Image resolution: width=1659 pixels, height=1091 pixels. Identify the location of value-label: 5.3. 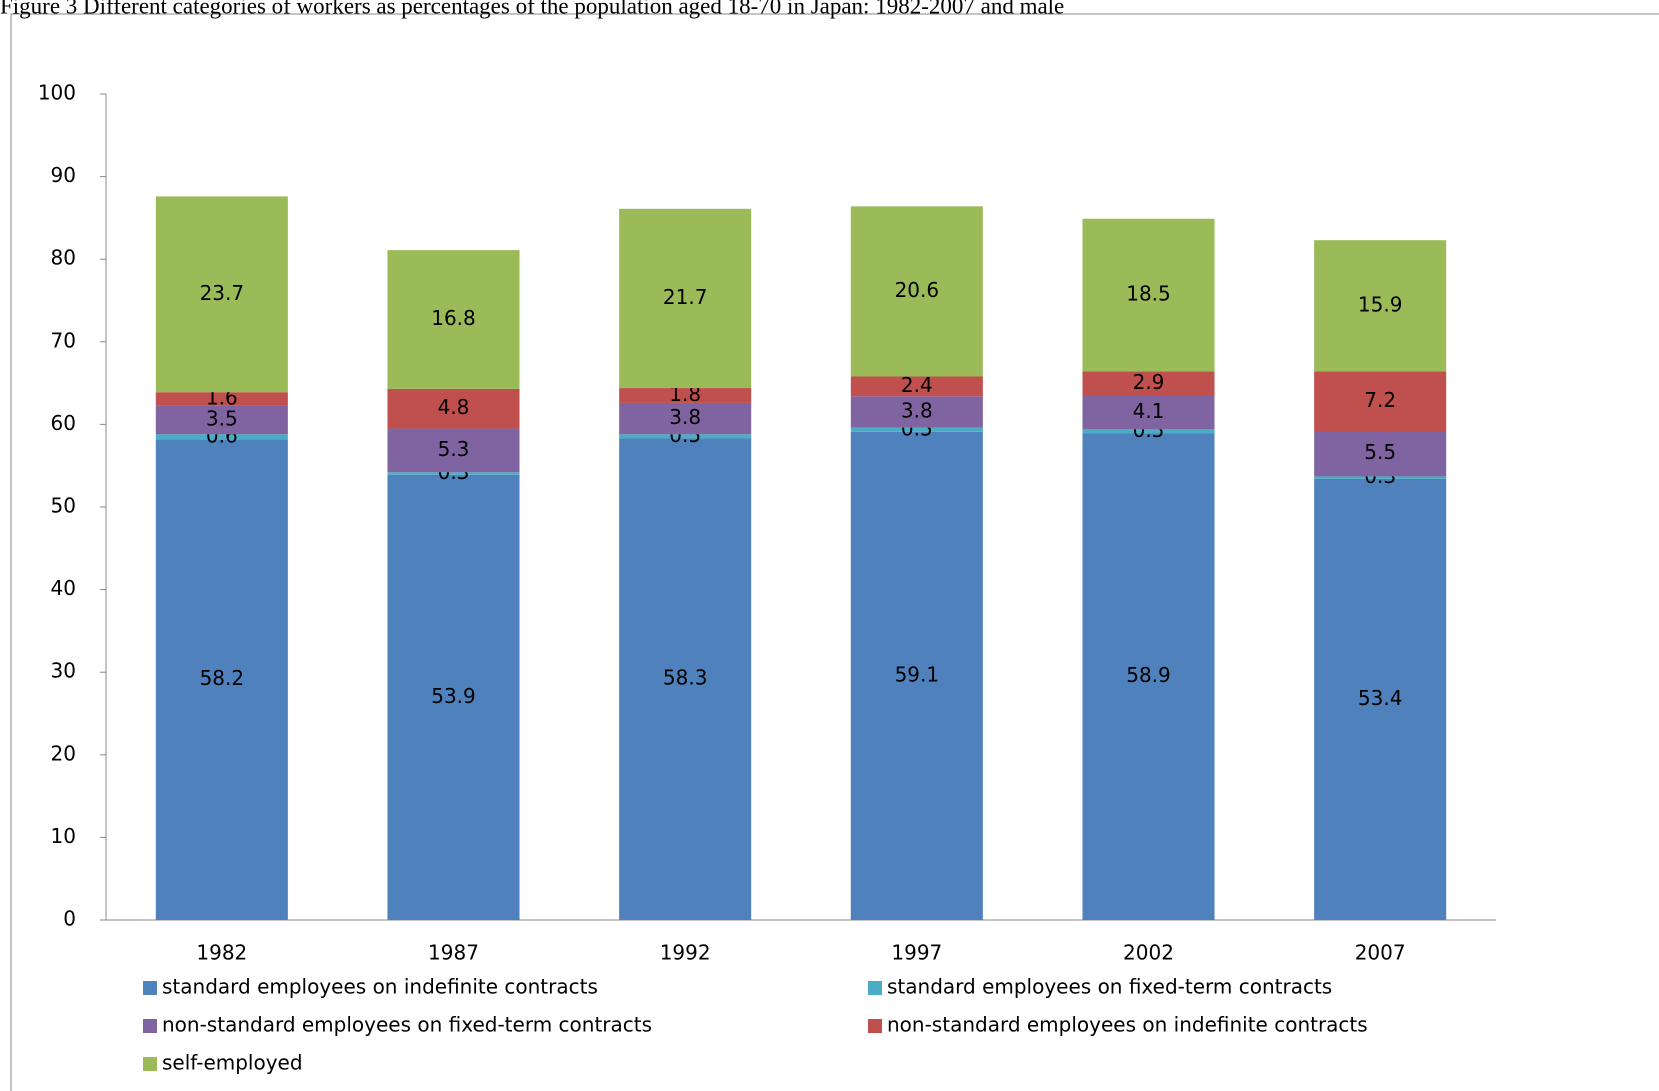
(454, 449).